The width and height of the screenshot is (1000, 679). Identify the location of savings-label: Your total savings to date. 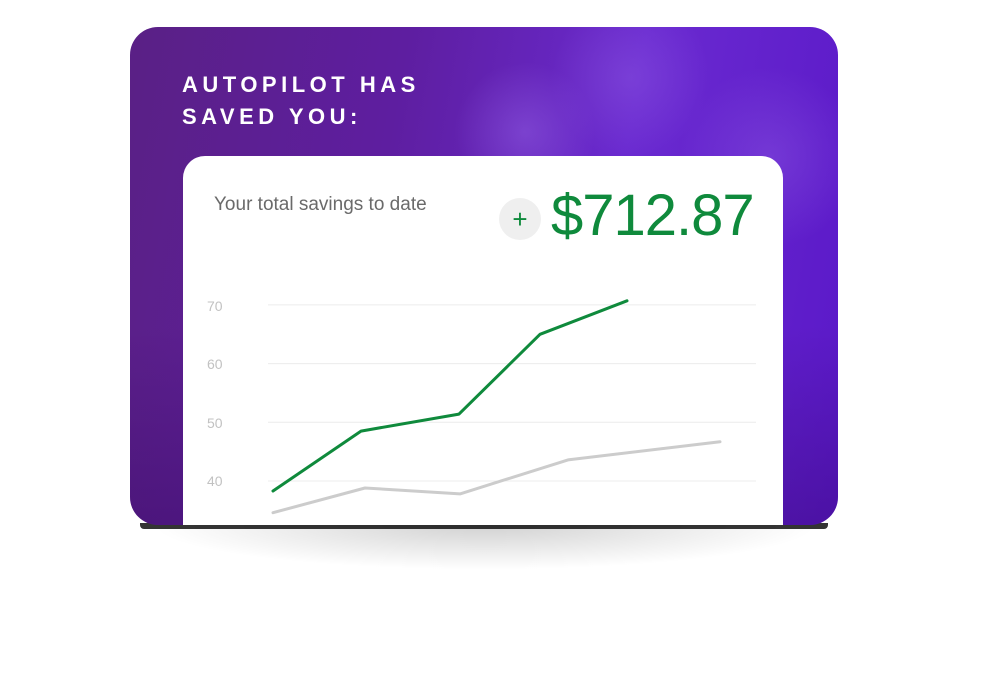
(320, 204).